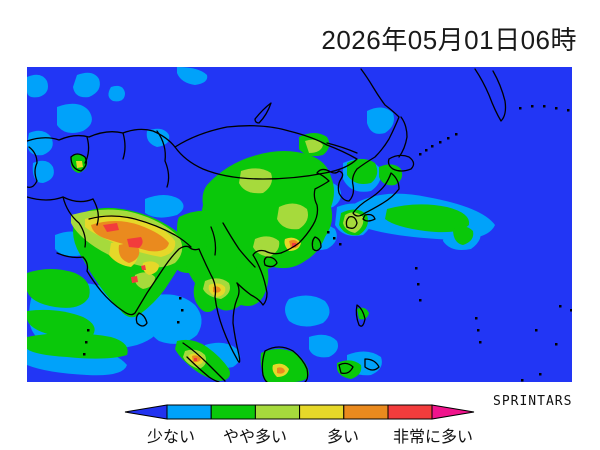  I want to click on legend-segment-level-4-yellow, so click(322, 412).